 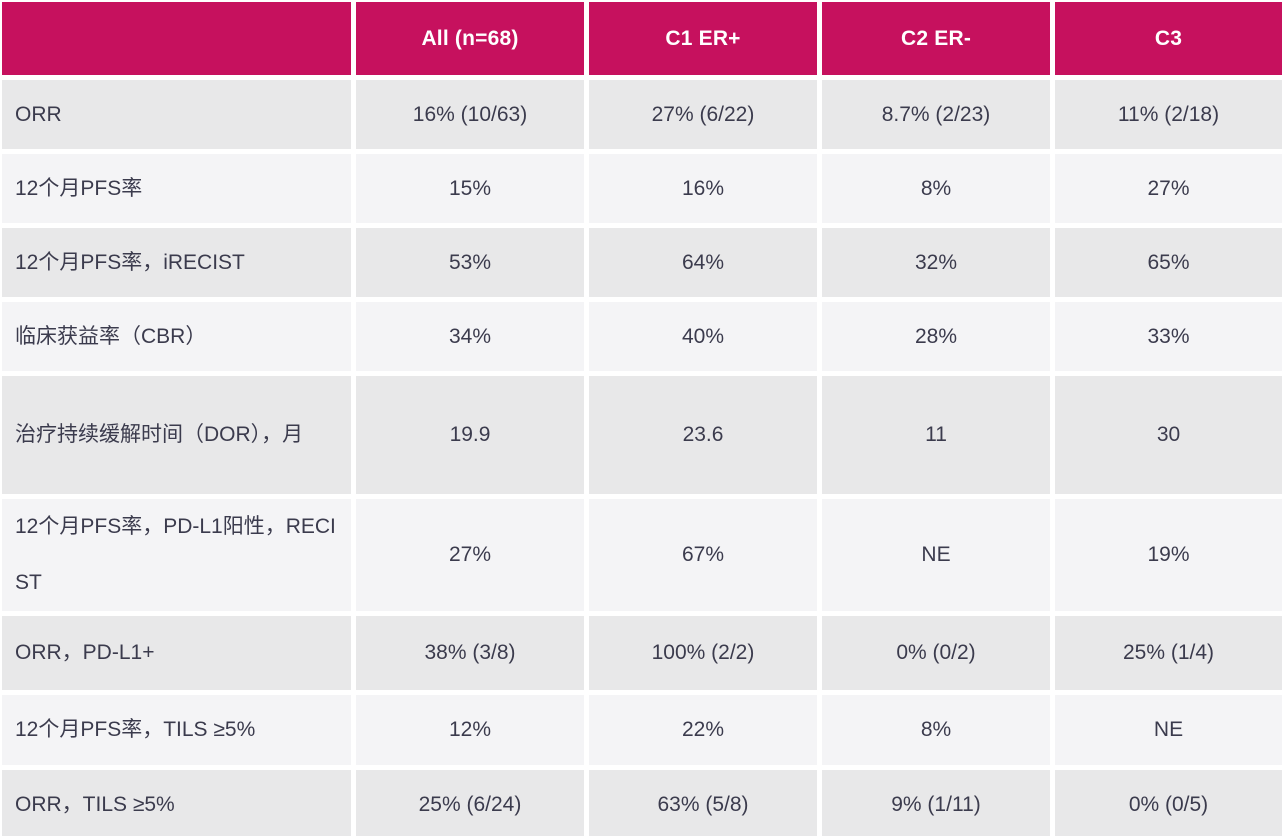 I want to click on cell-value: 65%, so click(x=1168, y=262).